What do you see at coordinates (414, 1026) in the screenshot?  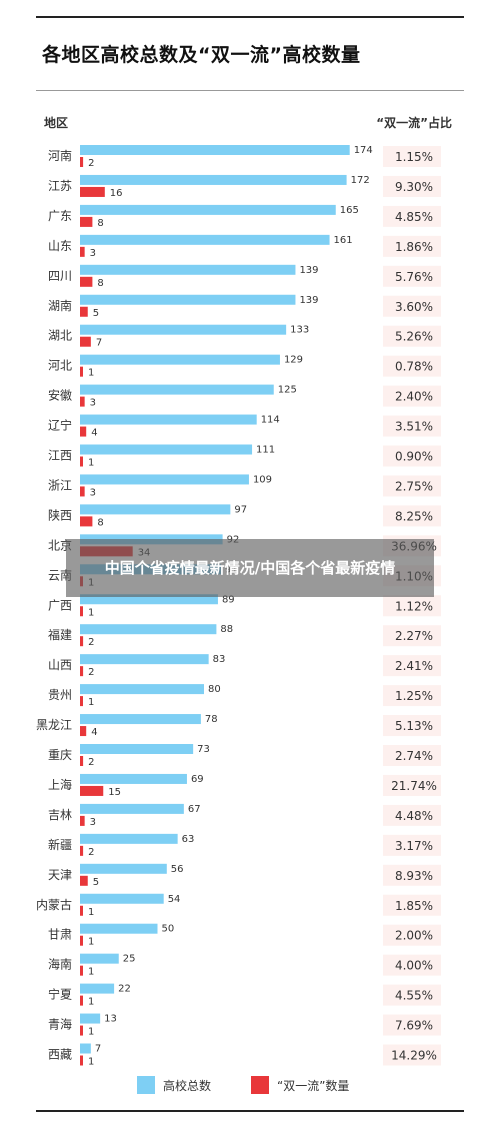 I see `ratio-value: 7.69%` at bounding box center [414, 1026].